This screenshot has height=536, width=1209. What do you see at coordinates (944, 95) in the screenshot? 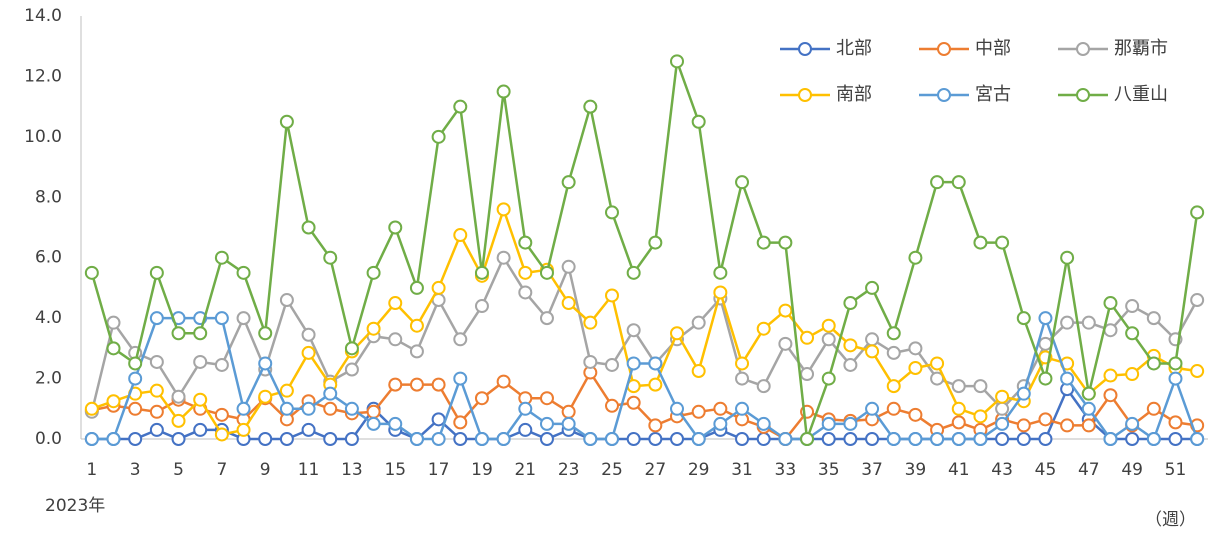
I see `legend-marker` at bounding box center [944, 95].